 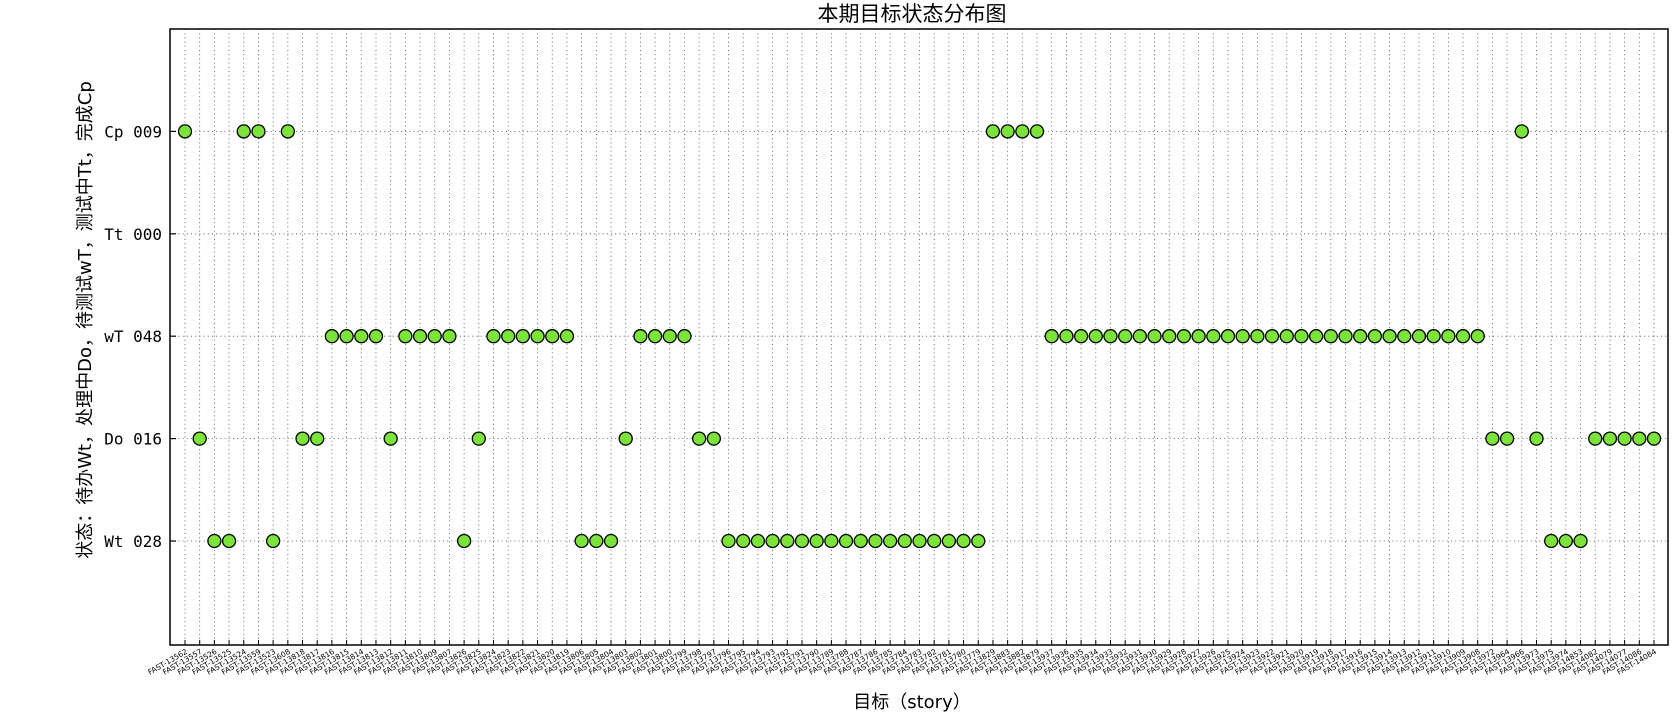 What do you see at coordinates (912, 14) in the screenshot?
I see `chart-title: 本期目标状态分布图` at bounding box center [912, 14].